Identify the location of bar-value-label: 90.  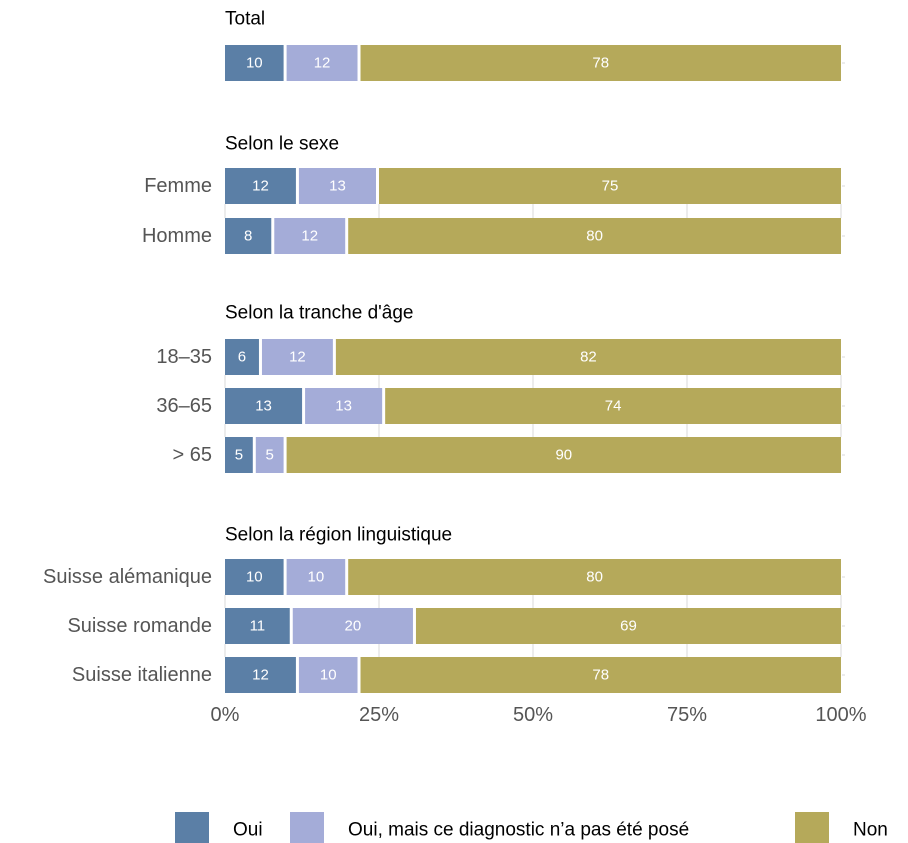
(563, 455).